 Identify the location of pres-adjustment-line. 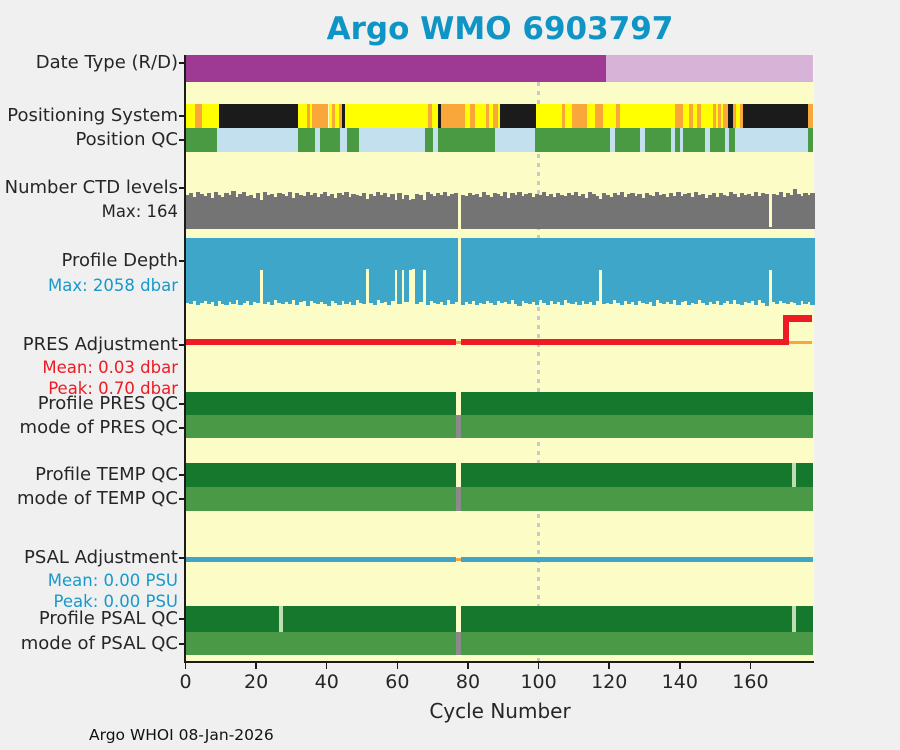
(622, 342).